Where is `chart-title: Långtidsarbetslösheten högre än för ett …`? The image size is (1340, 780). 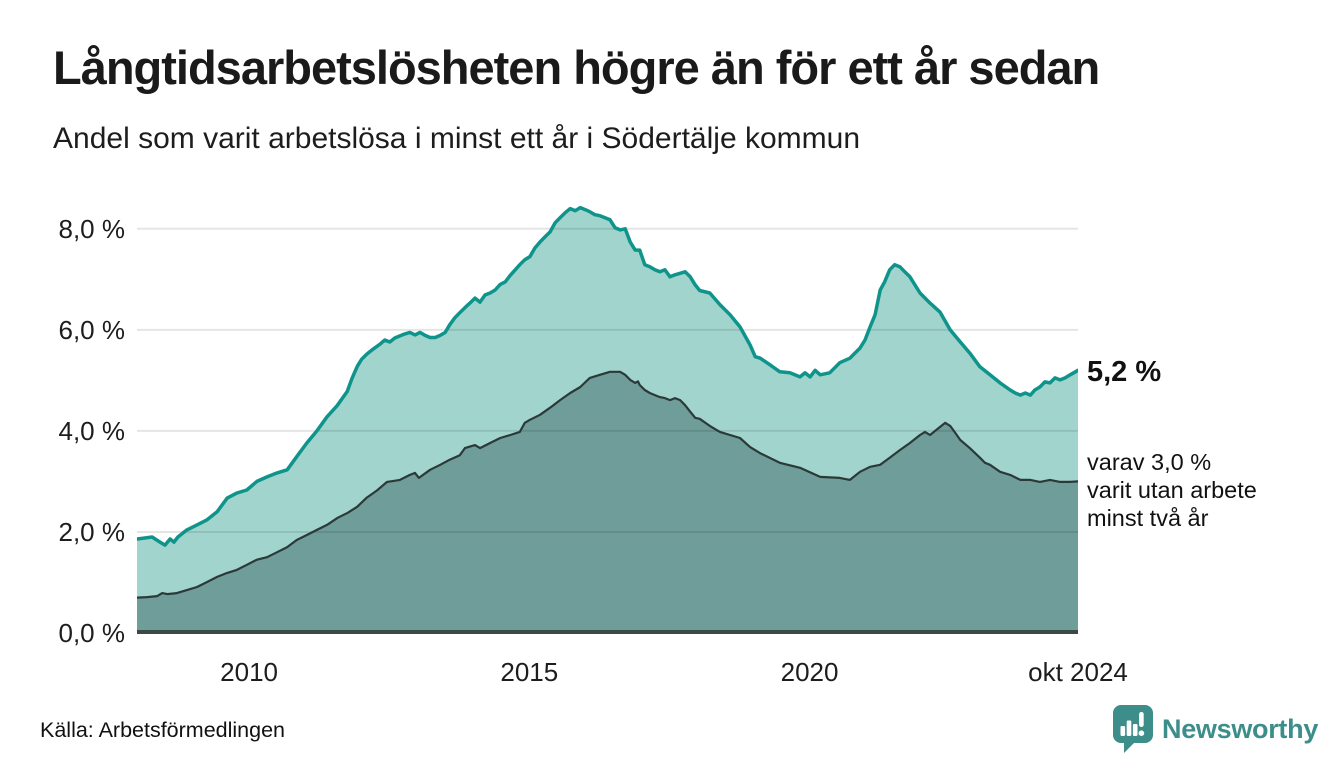 chart-title: Långtidsarbetslösheten högre än för ett … is located at coordinates (576, 67).